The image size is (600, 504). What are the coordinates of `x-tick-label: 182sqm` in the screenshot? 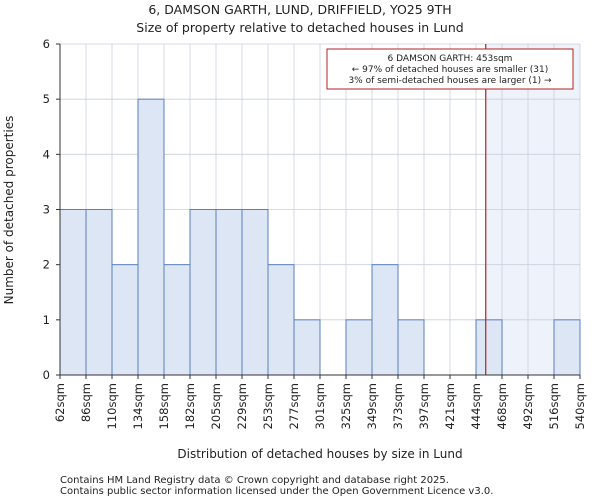 It's located at (190, 406).